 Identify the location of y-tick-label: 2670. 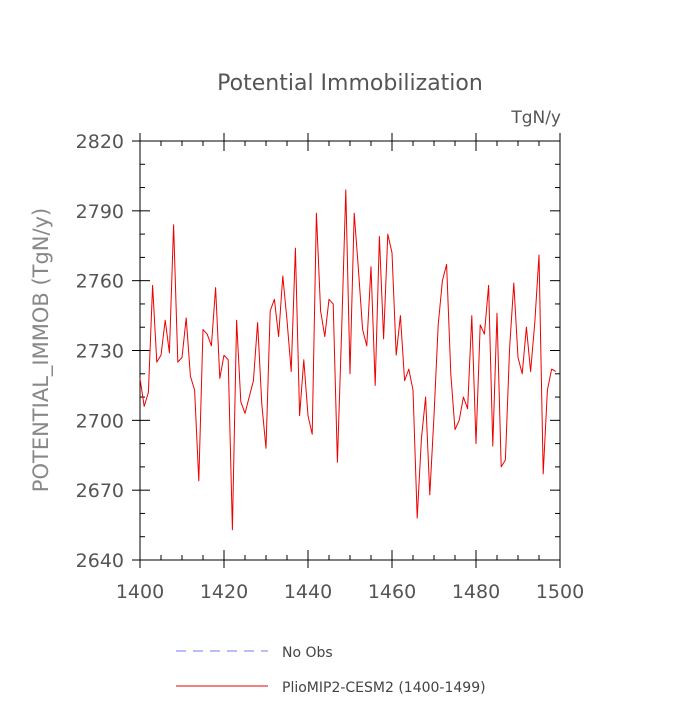
(100, 491).